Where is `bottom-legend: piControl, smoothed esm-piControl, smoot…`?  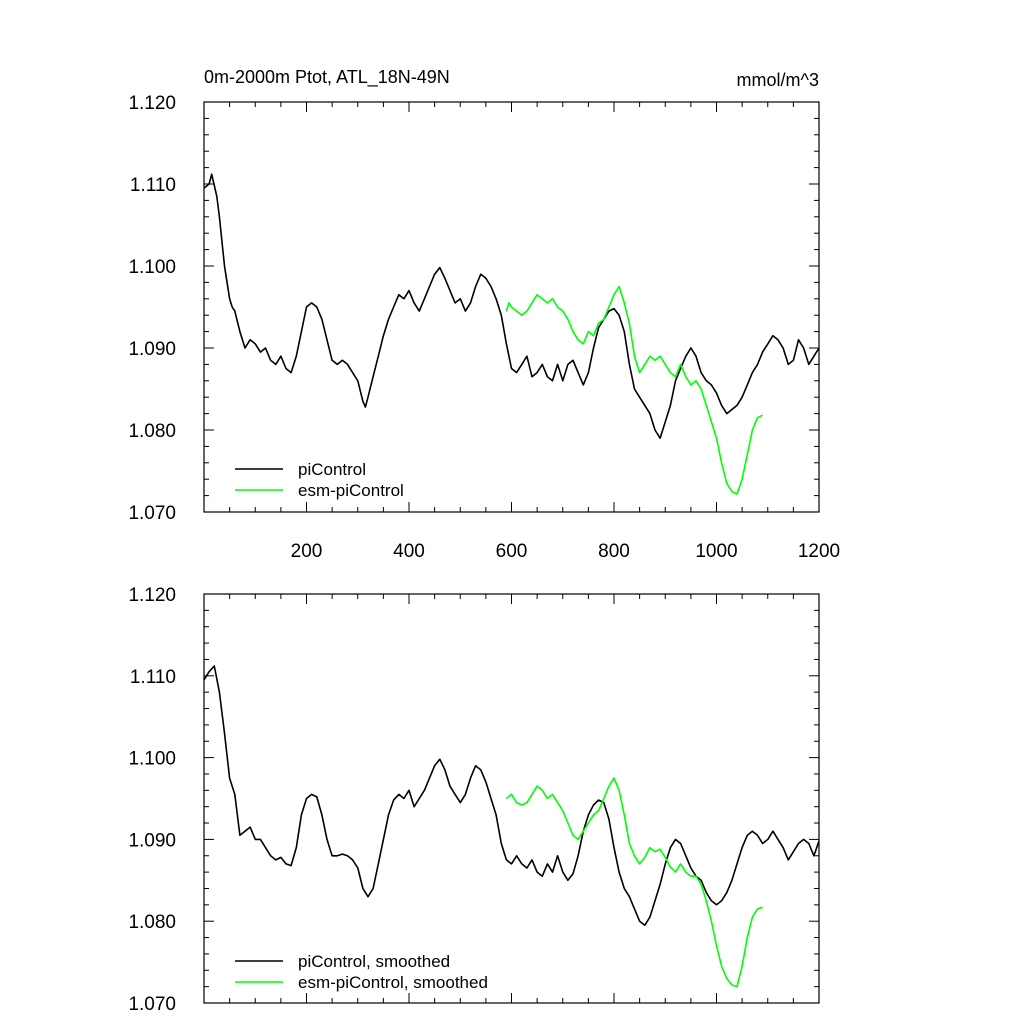
bottom-legend: piControl, smoothed esm-piControl, smoot… is located at coordinates (361, 972).